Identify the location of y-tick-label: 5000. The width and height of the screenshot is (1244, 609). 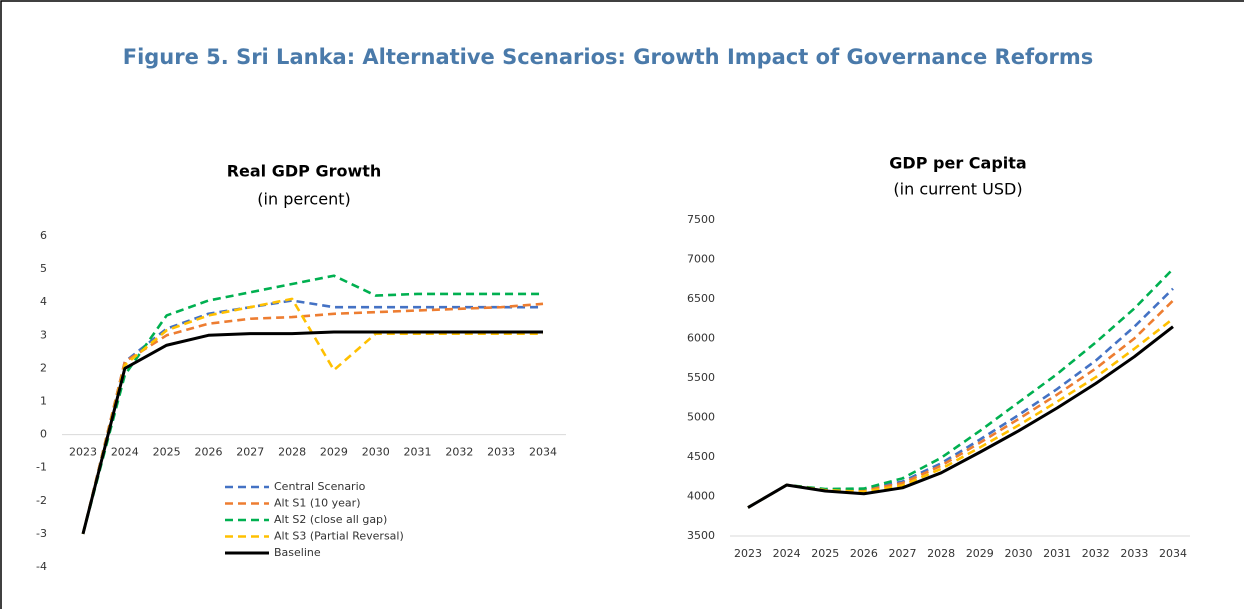
(701, 417).